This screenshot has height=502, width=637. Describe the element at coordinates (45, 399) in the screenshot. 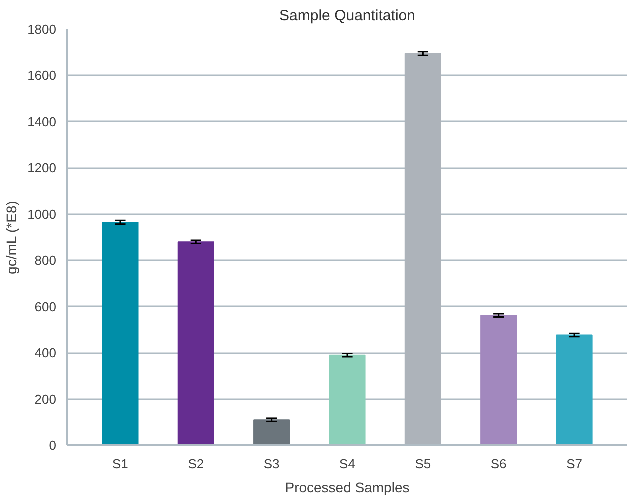

I see `y-tick-label: 200` at that location.